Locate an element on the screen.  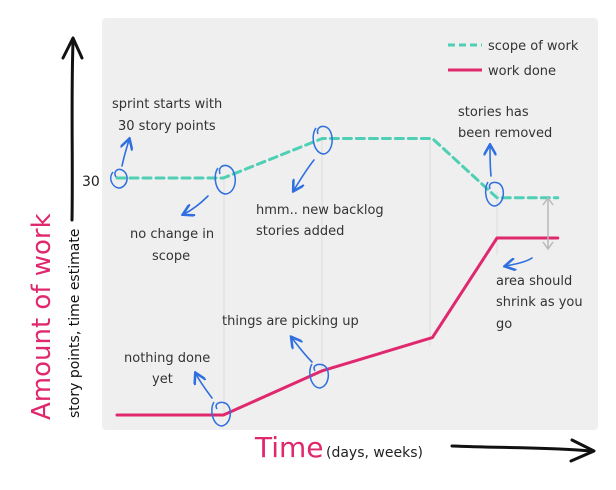
annotation-nothing-done: nothing done yet is located at coordinates (169, 369).